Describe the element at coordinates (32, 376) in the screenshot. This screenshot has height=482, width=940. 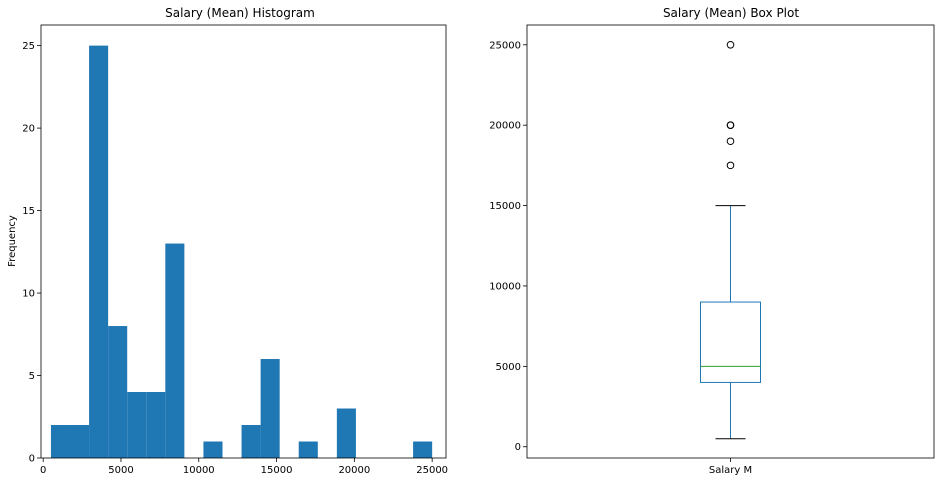
I see `y-tick-label: 5` at that location.